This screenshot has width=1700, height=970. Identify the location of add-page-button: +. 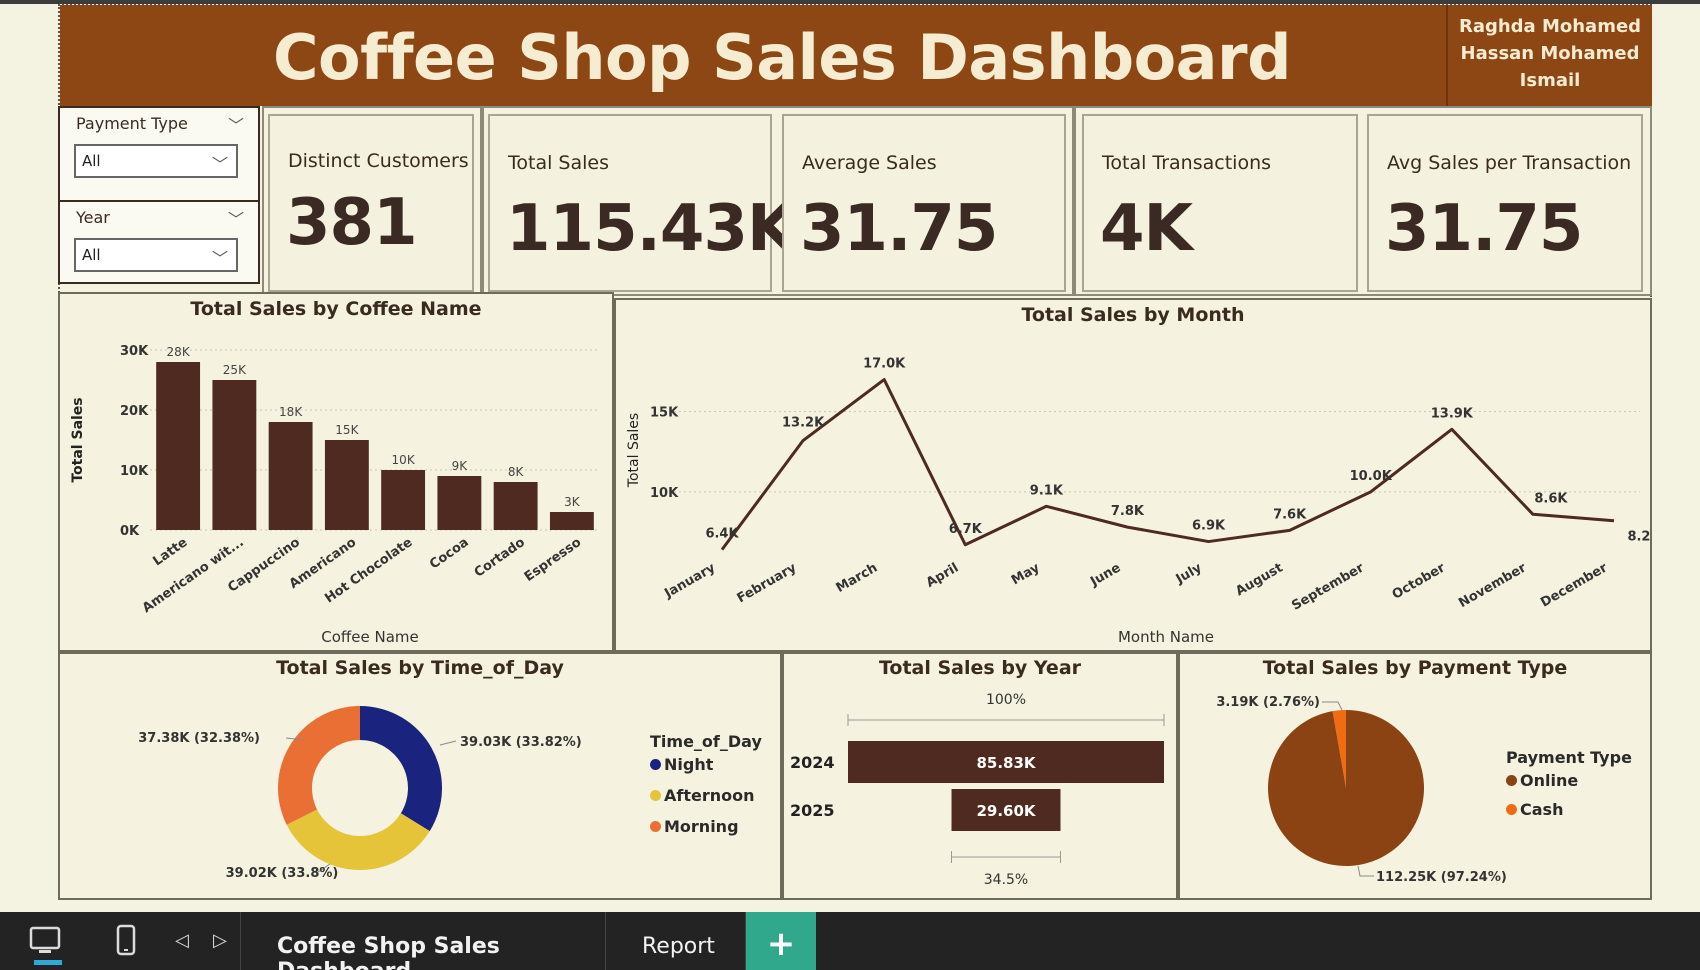
(781, 941).